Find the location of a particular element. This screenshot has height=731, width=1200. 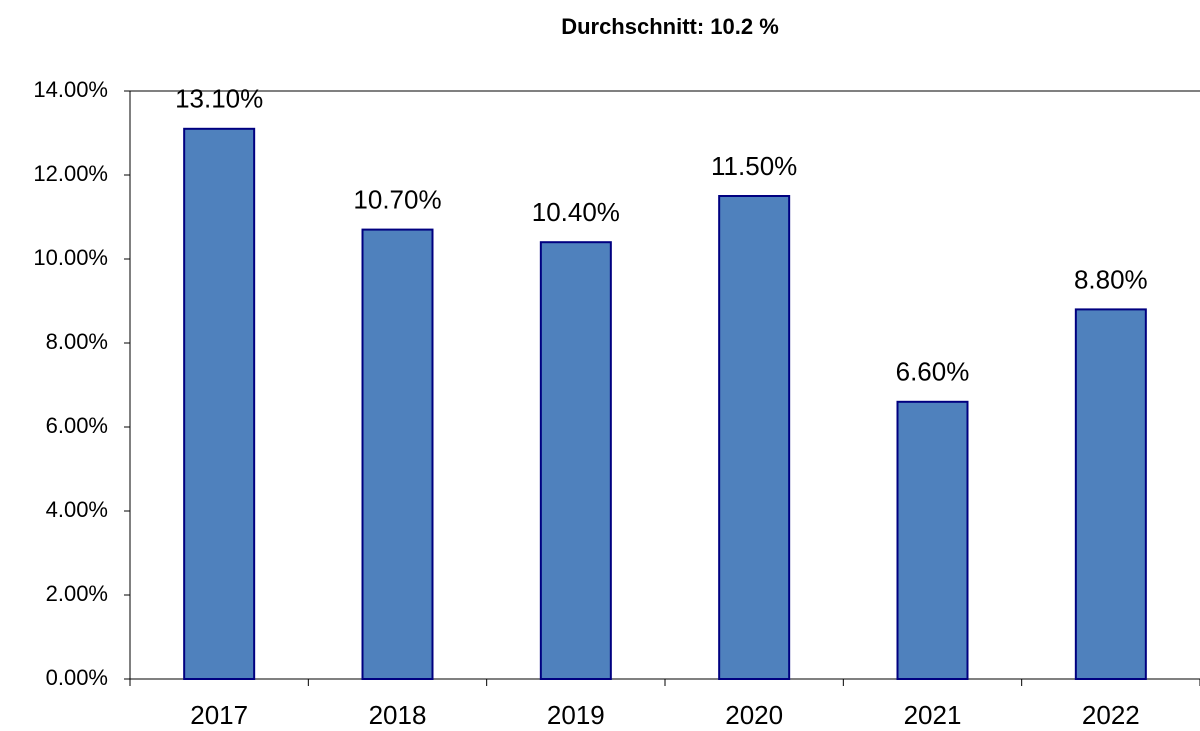

value-label: 10.40% is located at coordinates (576, 212).